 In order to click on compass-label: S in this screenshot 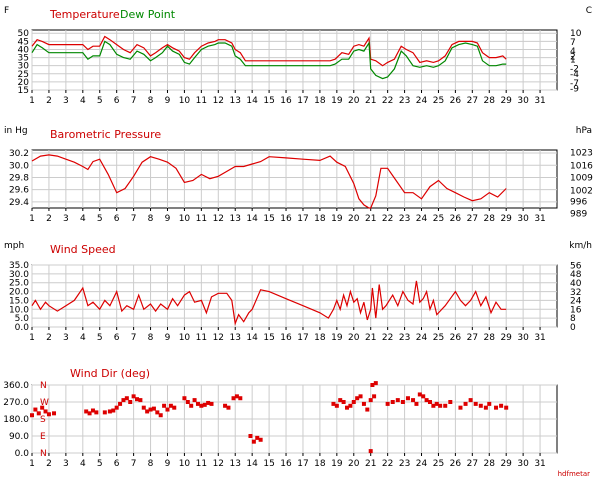, I will do `click(43, 420)`.